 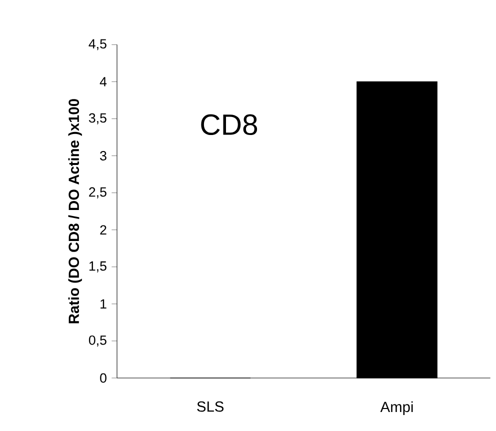 What do you see at coordinates (210, 406) in the screenshot?
I see `x-tick-label: SLS` at bounding box center [210, 406].